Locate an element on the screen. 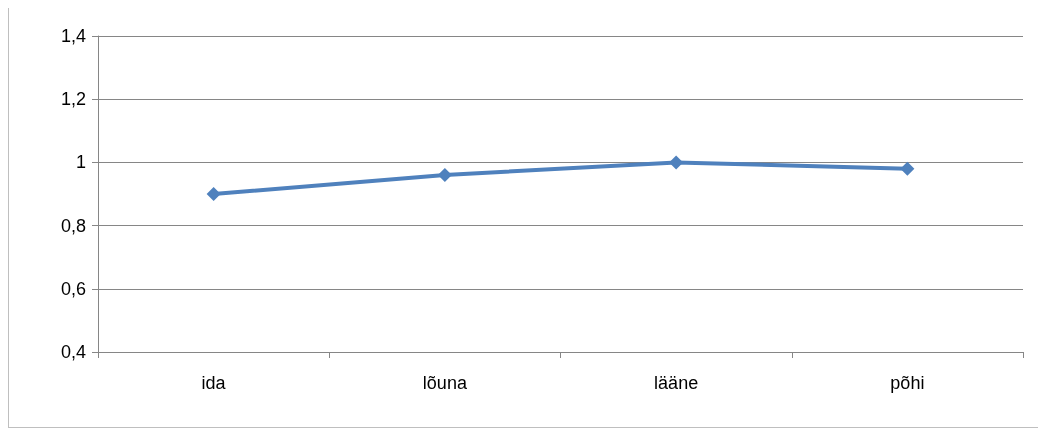  x-tick-label: lõuna is located at coordinates (445, 383).